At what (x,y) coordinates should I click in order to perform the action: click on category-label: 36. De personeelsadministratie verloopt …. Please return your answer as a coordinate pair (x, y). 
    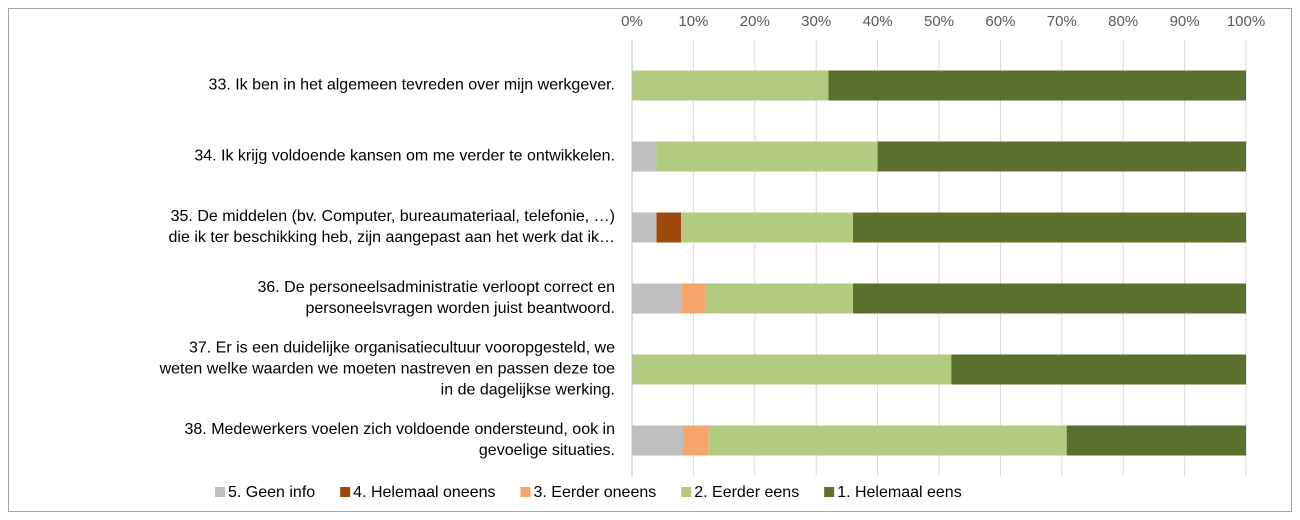
    Looking at the image, I should click on (436, 287).